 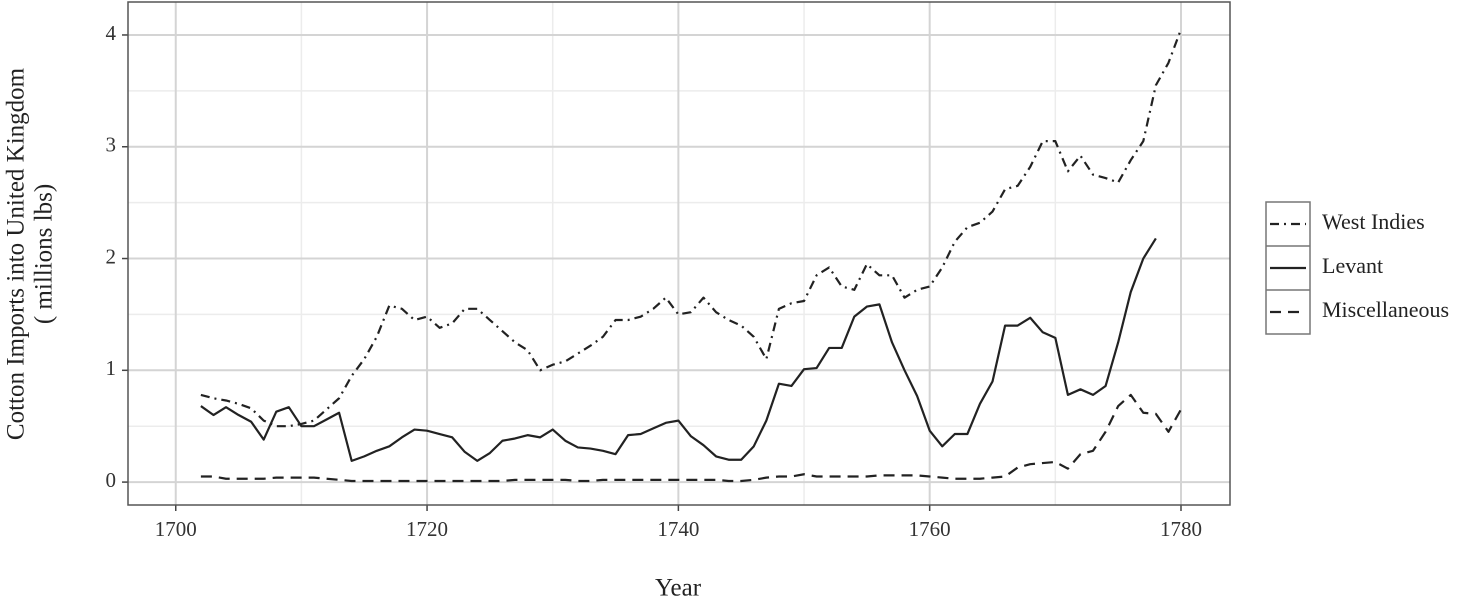 I want to click on y-tick-label: 4, so click(x=111, y=33).